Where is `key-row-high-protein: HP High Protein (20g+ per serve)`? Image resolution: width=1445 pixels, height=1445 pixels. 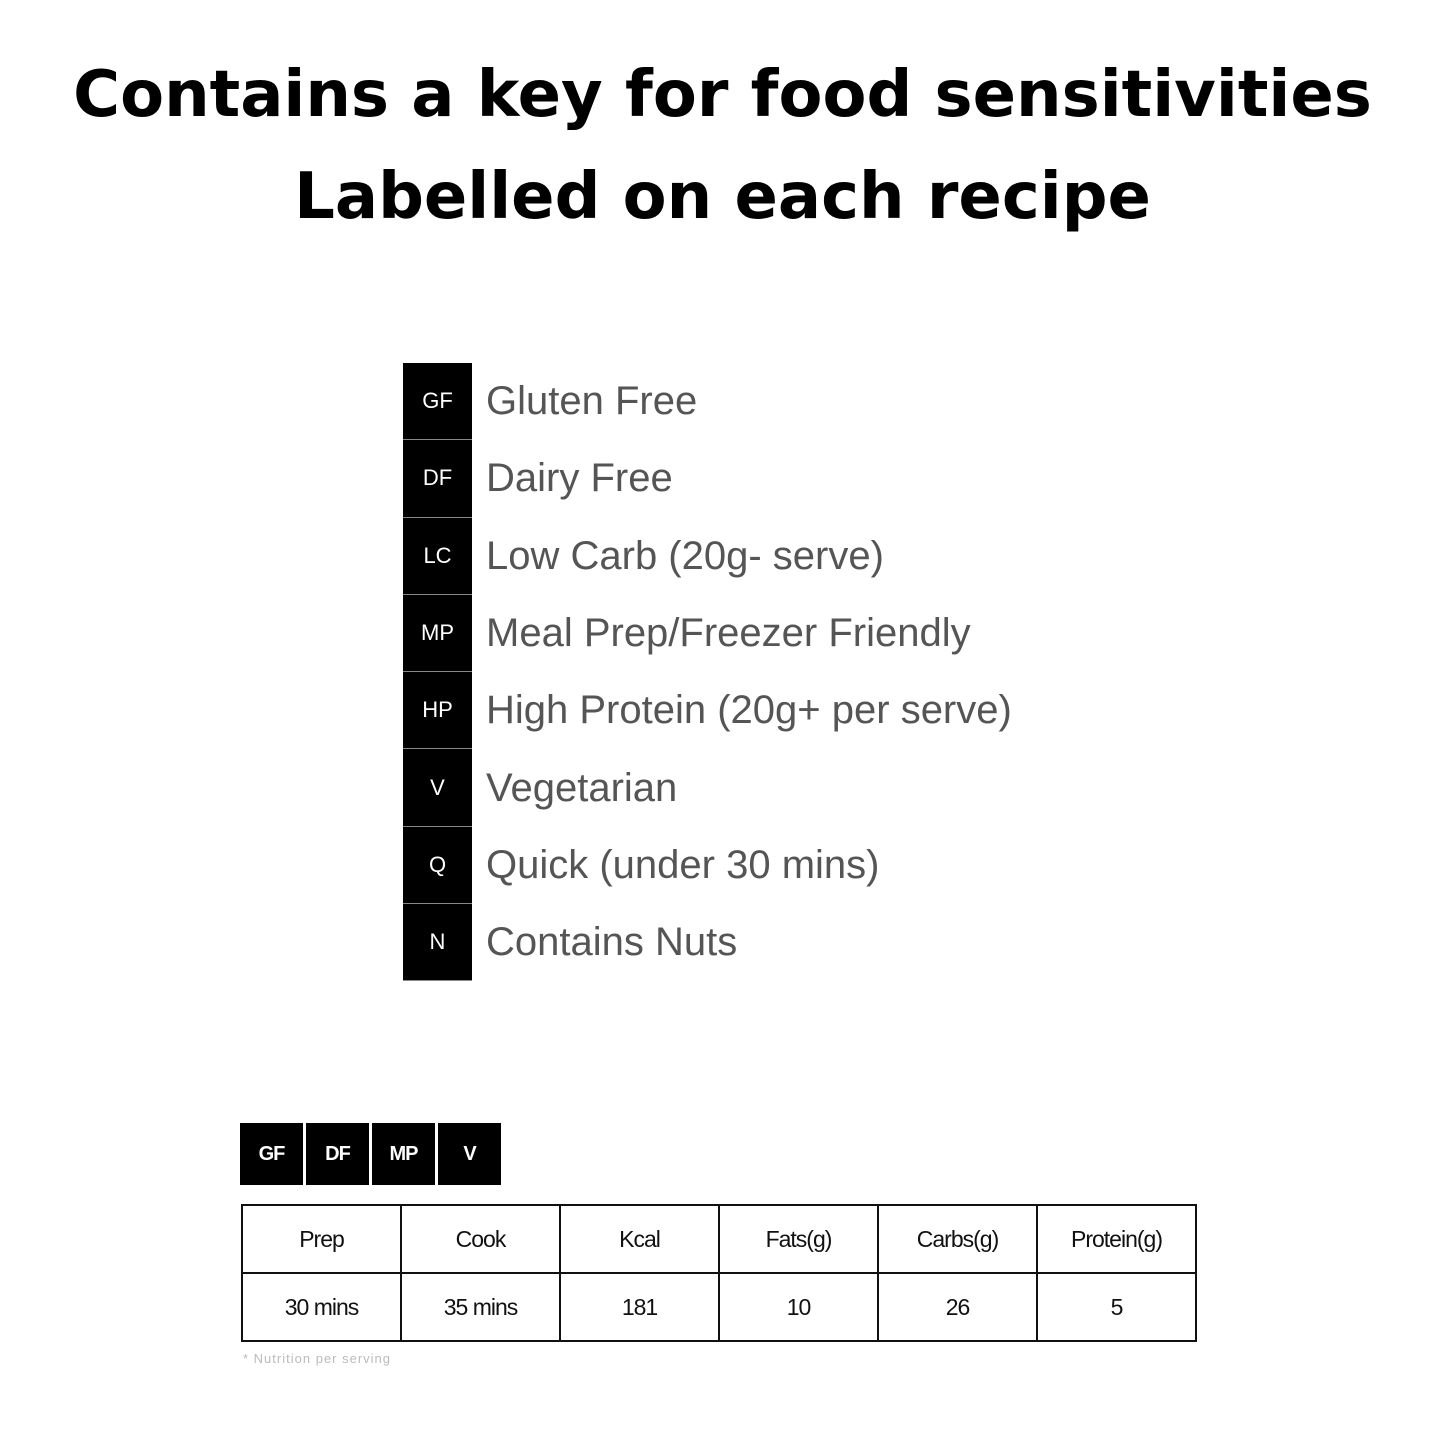
key-row-high-protein: HP High Protein (20g+ per serve) is located at coordinates (707, 711).